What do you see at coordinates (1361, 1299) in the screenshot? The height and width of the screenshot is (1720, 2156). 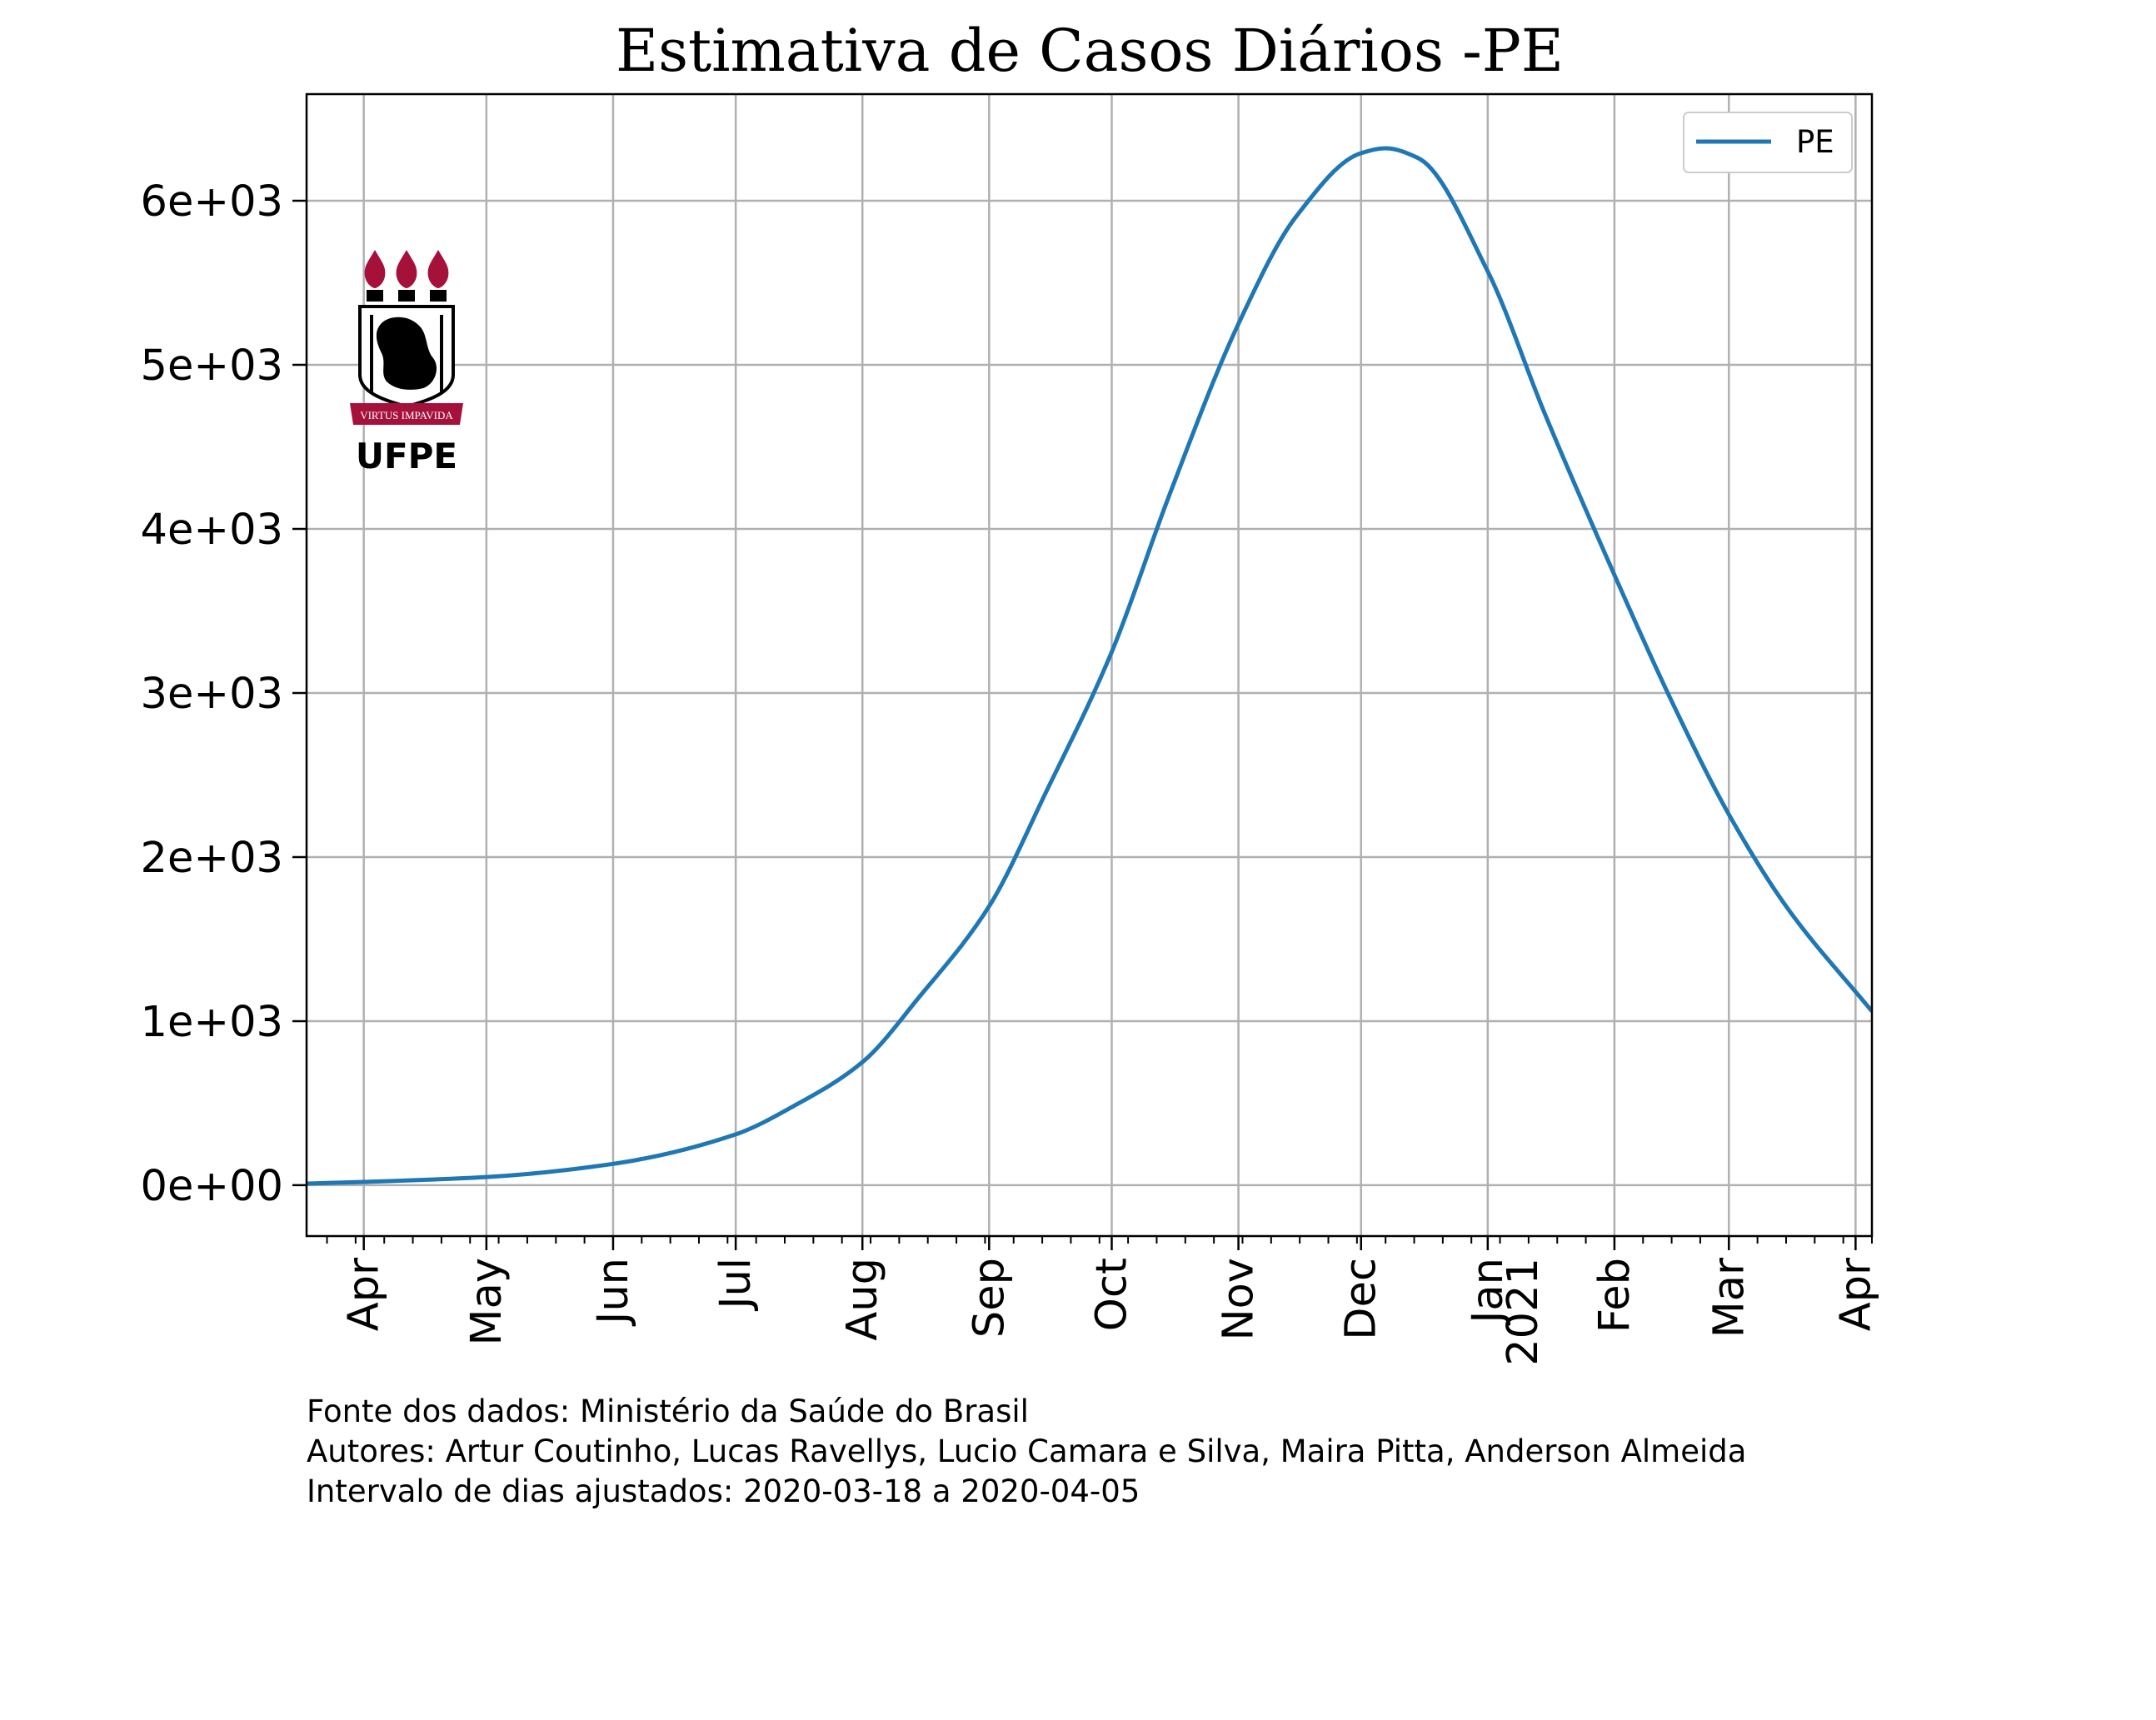 I see `x-tick-label: Dec` at bounding box center [1361, 1299].